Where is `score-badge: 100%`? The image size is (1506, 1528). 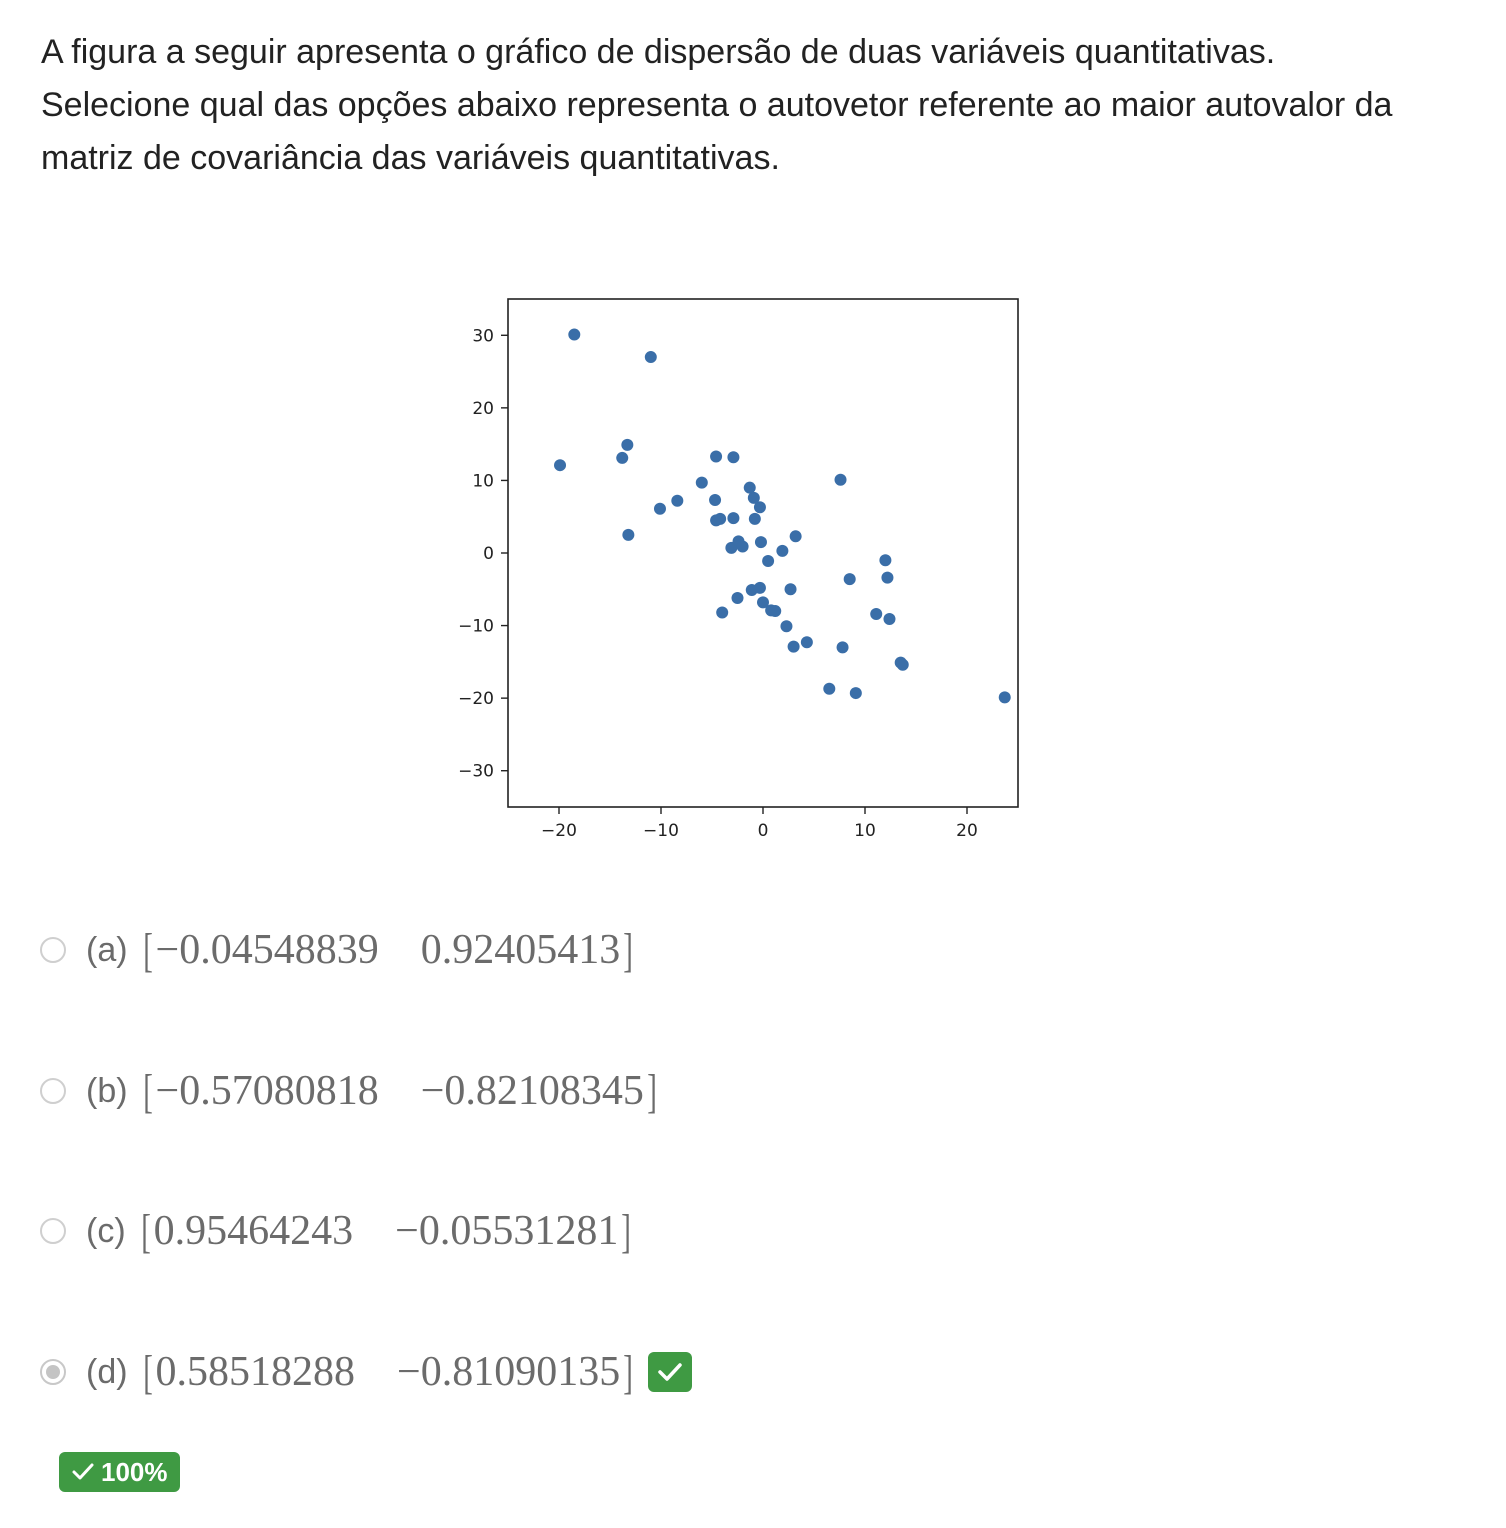 score-badge: 100% is located at coordinates (119, 1472).